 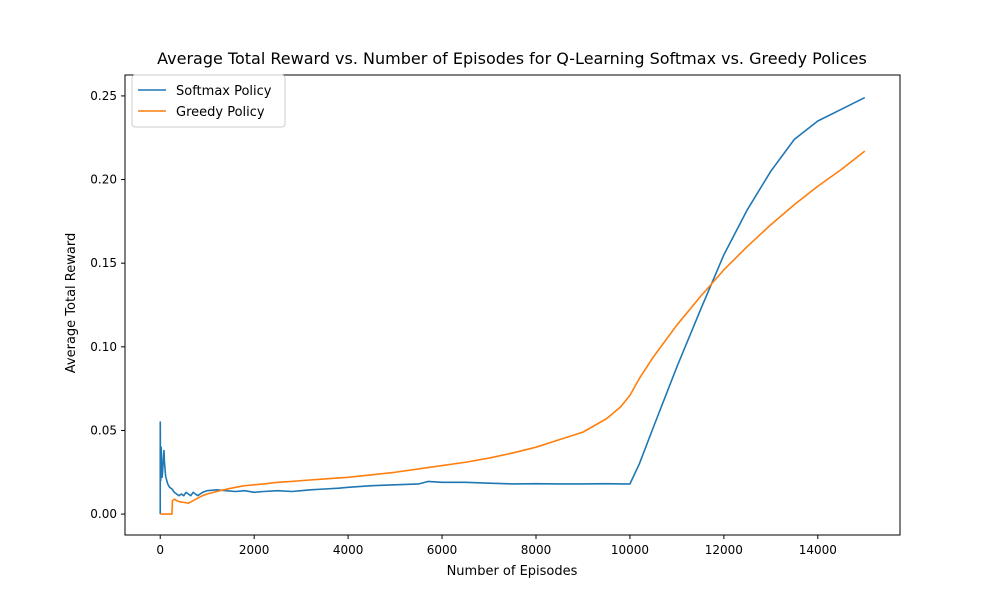 What do you see at coordinates (348, 550) in the screenshot?
I see `x-tick-label: 4000` at bounding box center [348, 550].